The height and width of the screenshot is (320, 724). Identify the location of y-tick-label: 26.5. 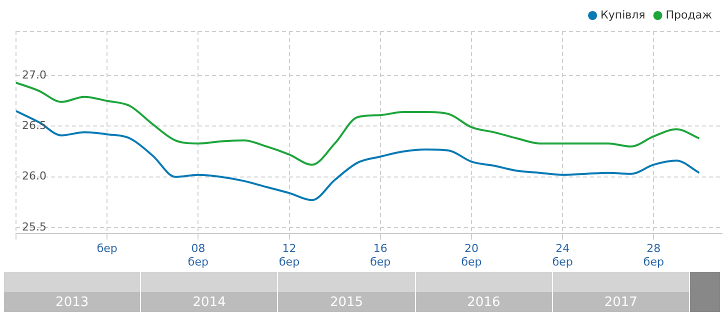
(34, 125).